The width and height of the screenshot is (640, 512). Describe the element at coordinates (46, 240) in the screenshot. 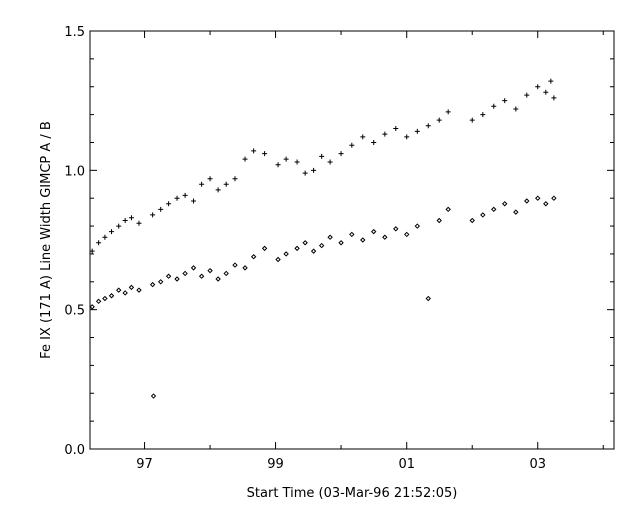

I see `y-axis-label: Fe IX (171 A) Line Width GIMCP A / B` at that location.